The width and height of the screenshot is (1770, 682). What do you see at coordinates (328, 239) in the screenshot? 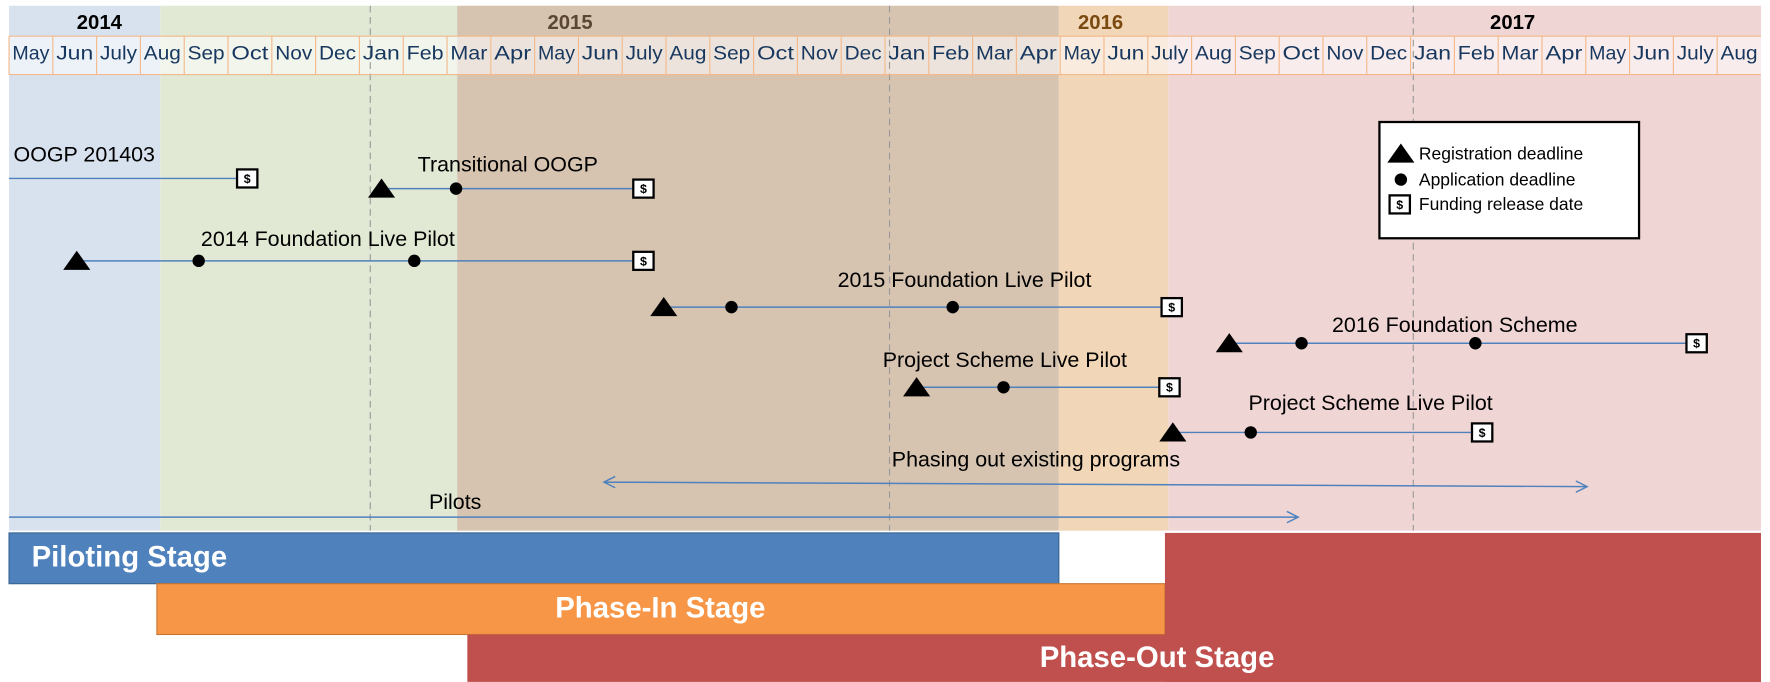
I see `program-label: 2014 Foundation Live Pilot` at bounding box center [328, 239].